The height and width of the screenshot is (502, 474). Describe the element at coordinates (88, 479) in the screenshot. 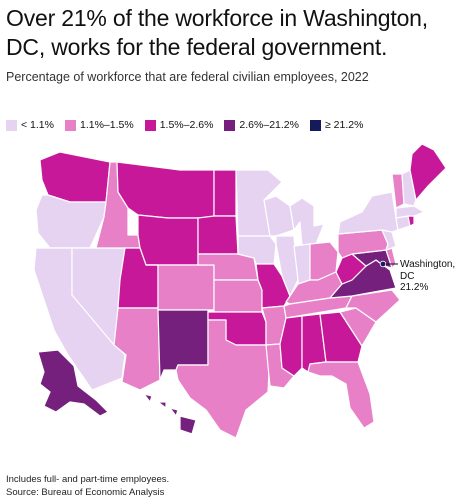

I see `footnote: Includes full- and part-time employees.` at that location.